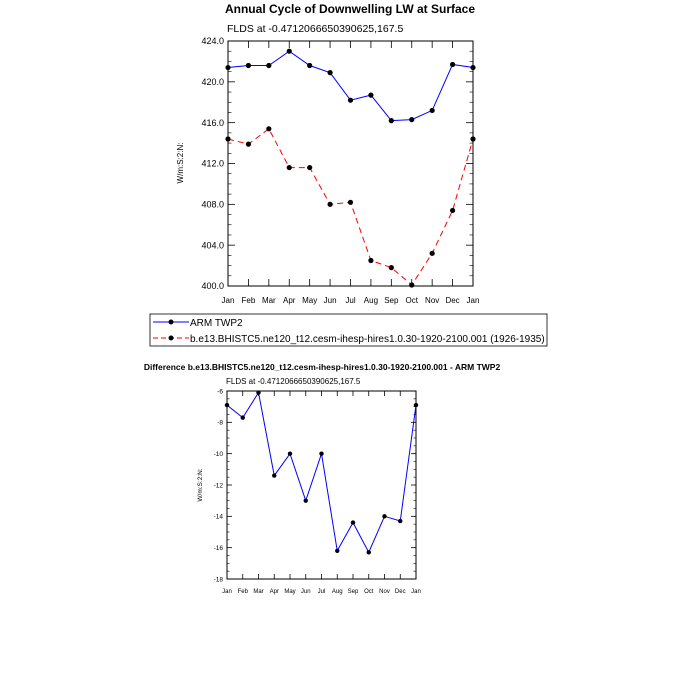 The image size is (700, 700). I want to click on y-tick-label: -18, so click(219, 579).